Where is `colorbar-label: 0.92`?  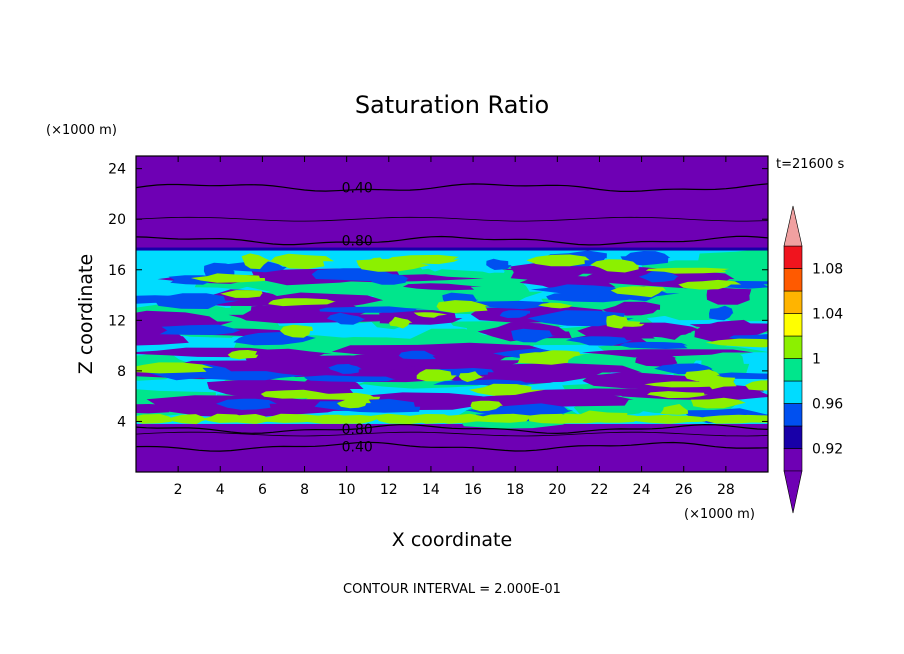
colorbar-label: 0.92 is located at coordinates (827, 450).